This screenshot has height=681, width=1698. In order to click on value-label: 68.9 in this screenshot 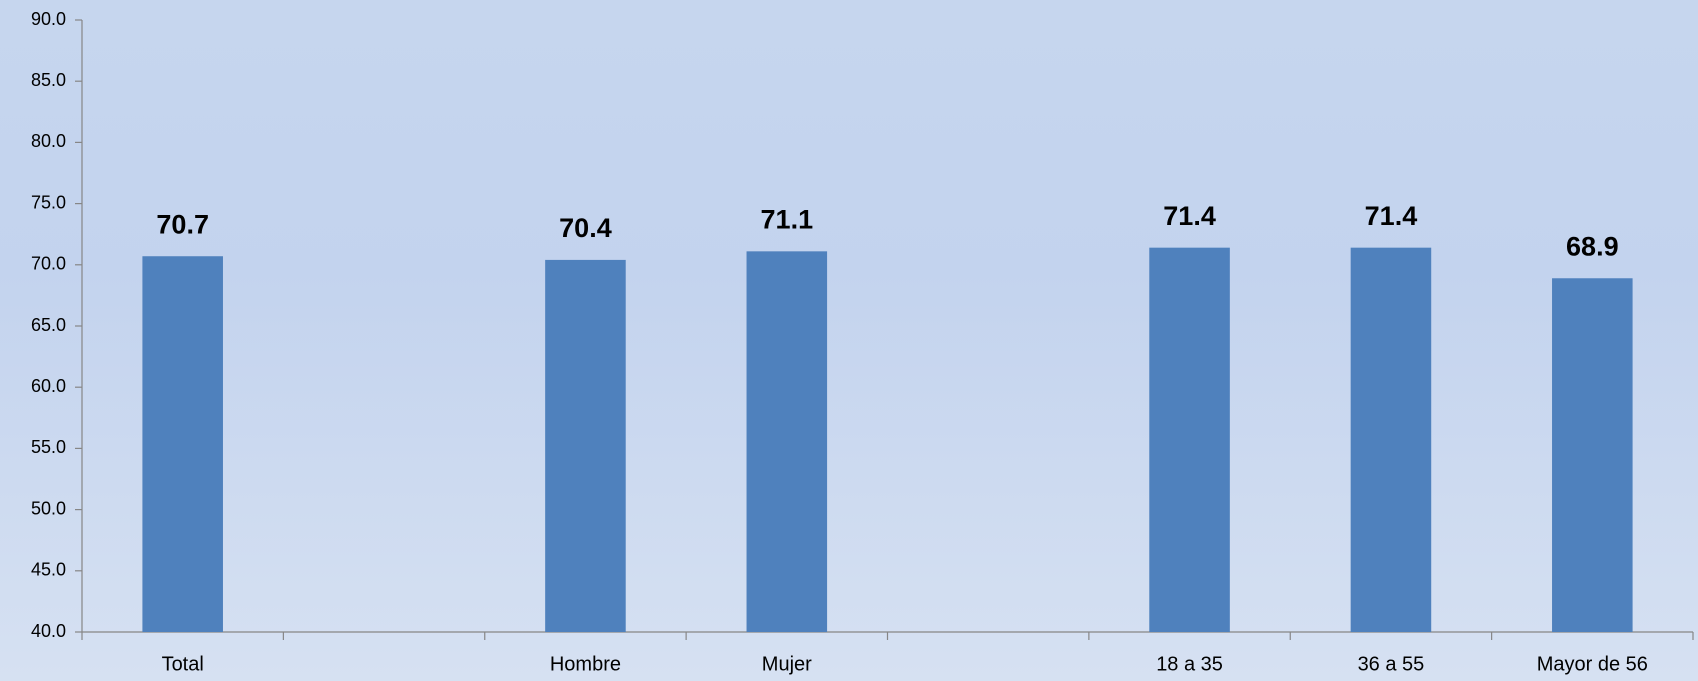, I will do `click(1592, 246)`.